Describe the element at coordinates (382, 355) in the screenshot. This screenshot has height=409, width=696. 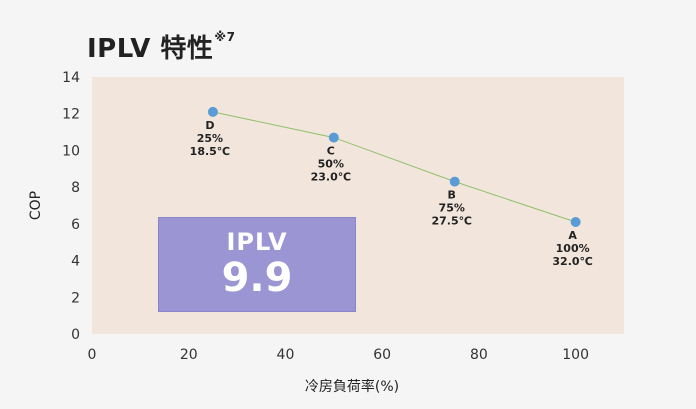
I see `x-tick-label: 60` at that location.